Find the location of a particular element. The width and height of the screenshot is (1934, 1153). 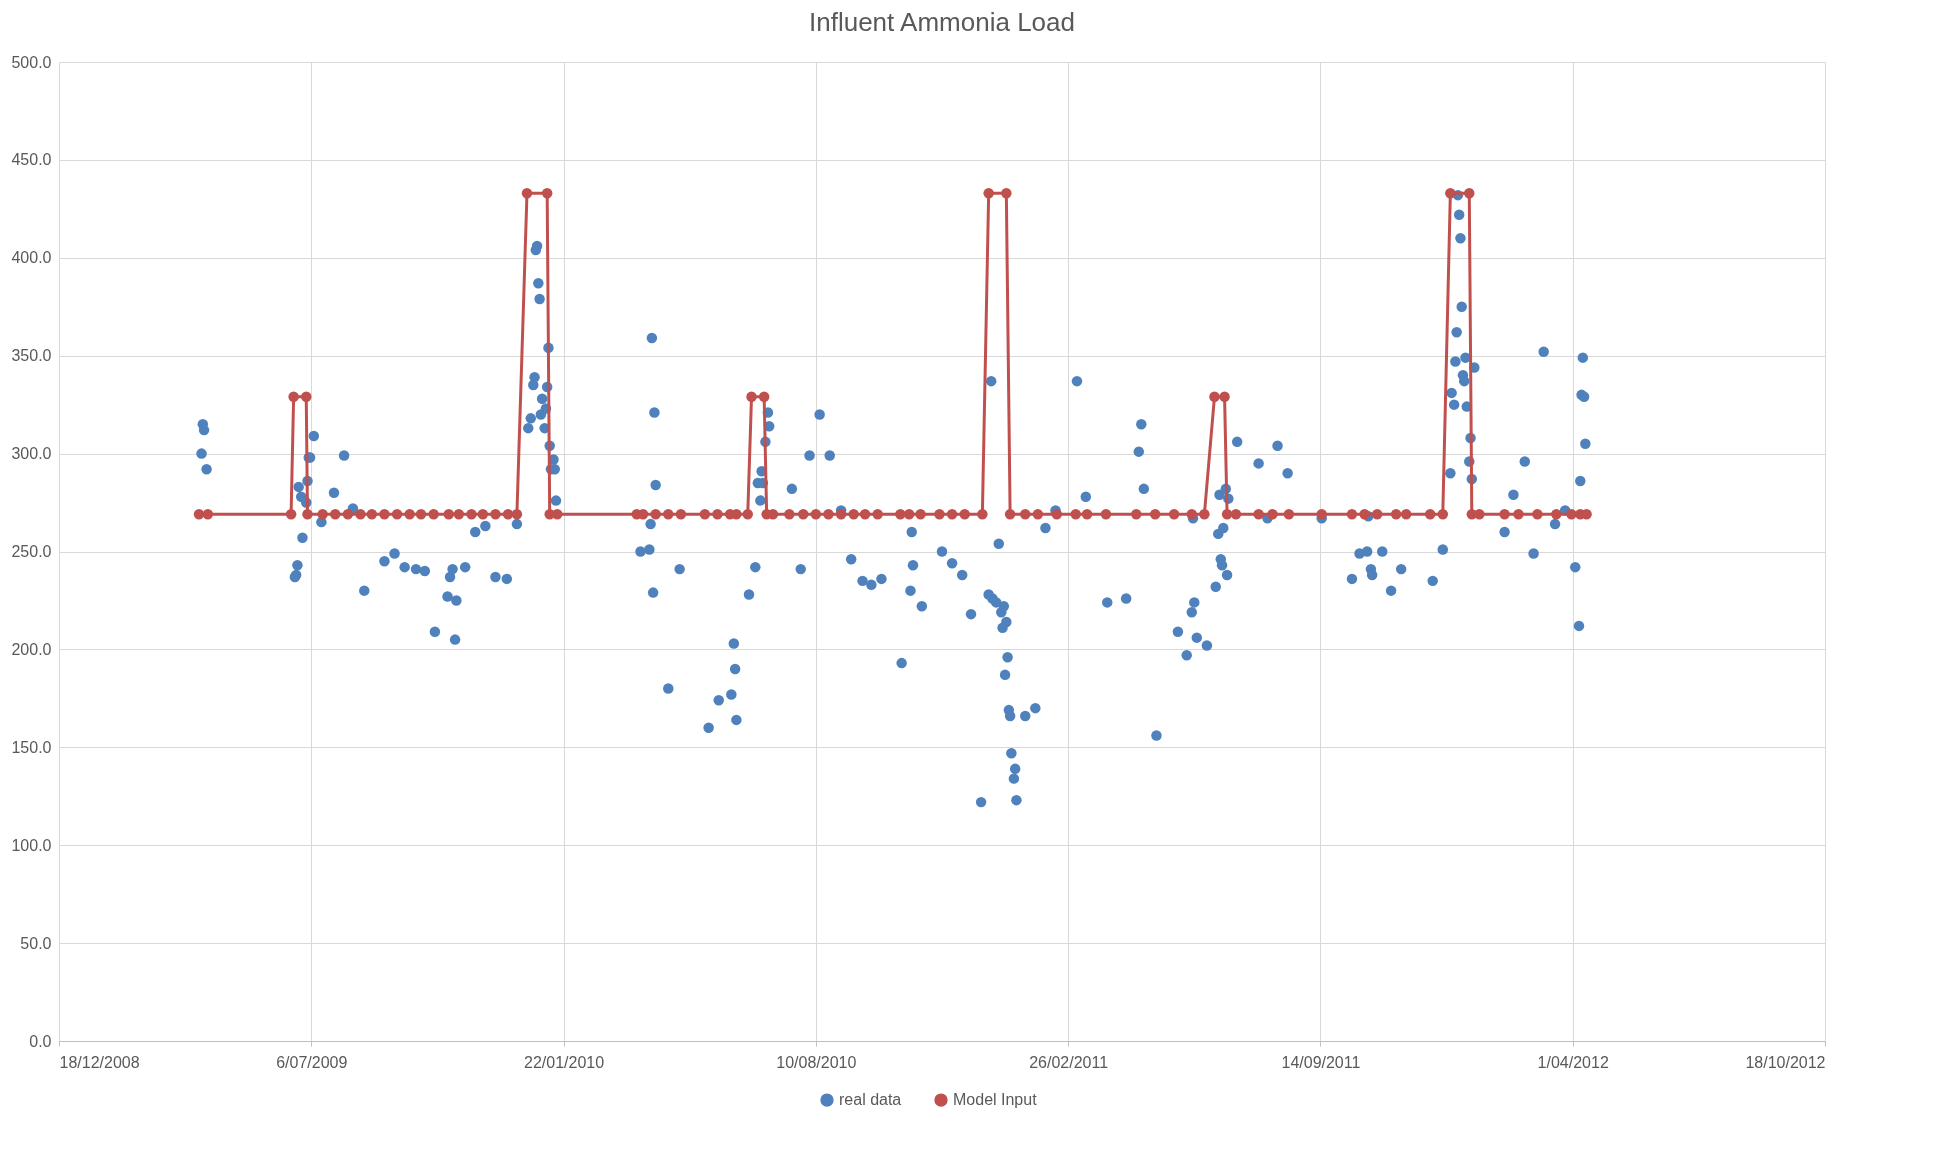

y-tick-label: 500.0 is located at coordinates (31, 62).